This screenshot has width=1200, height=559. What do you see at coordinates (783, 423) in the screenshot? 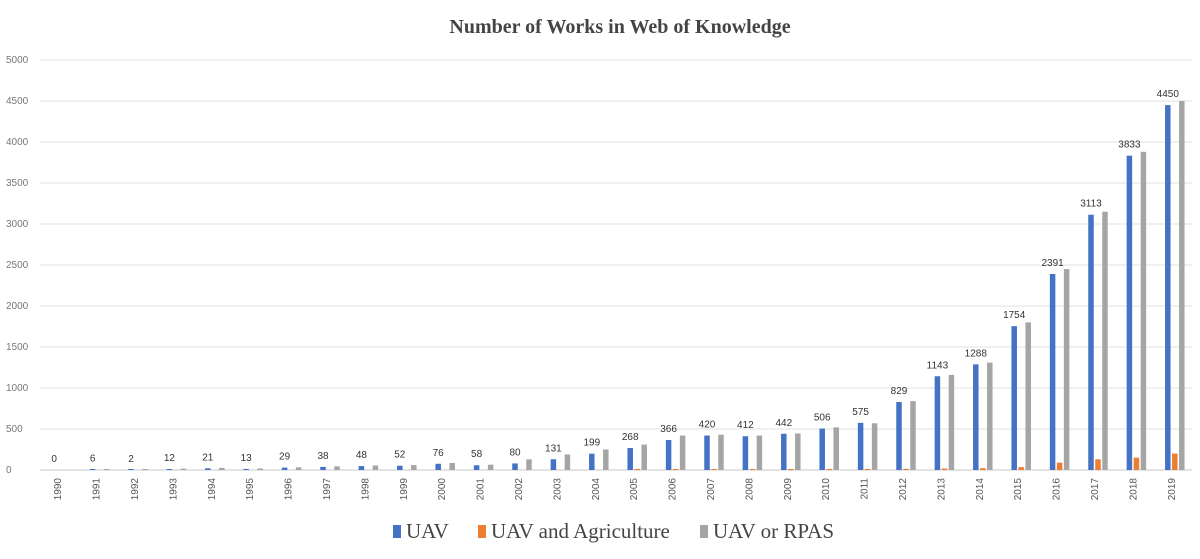
I see `data-label-uav: 442` at bounding box center [783, 423].